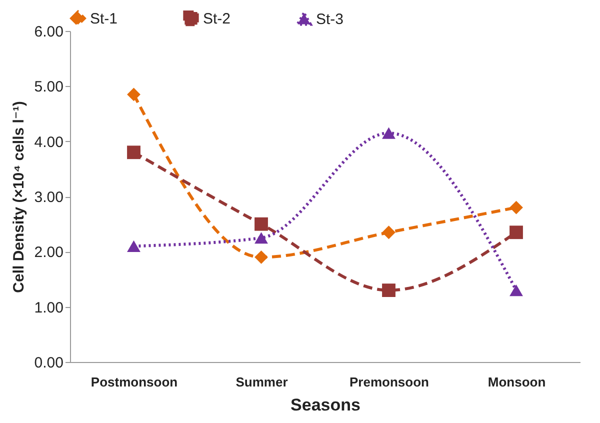 Image resolution: width=600 pixels, height=423 pixels. Describe the element at coordinates (49, 87) in the screenshot. I see `y-tick-label: 5.00` at that location.